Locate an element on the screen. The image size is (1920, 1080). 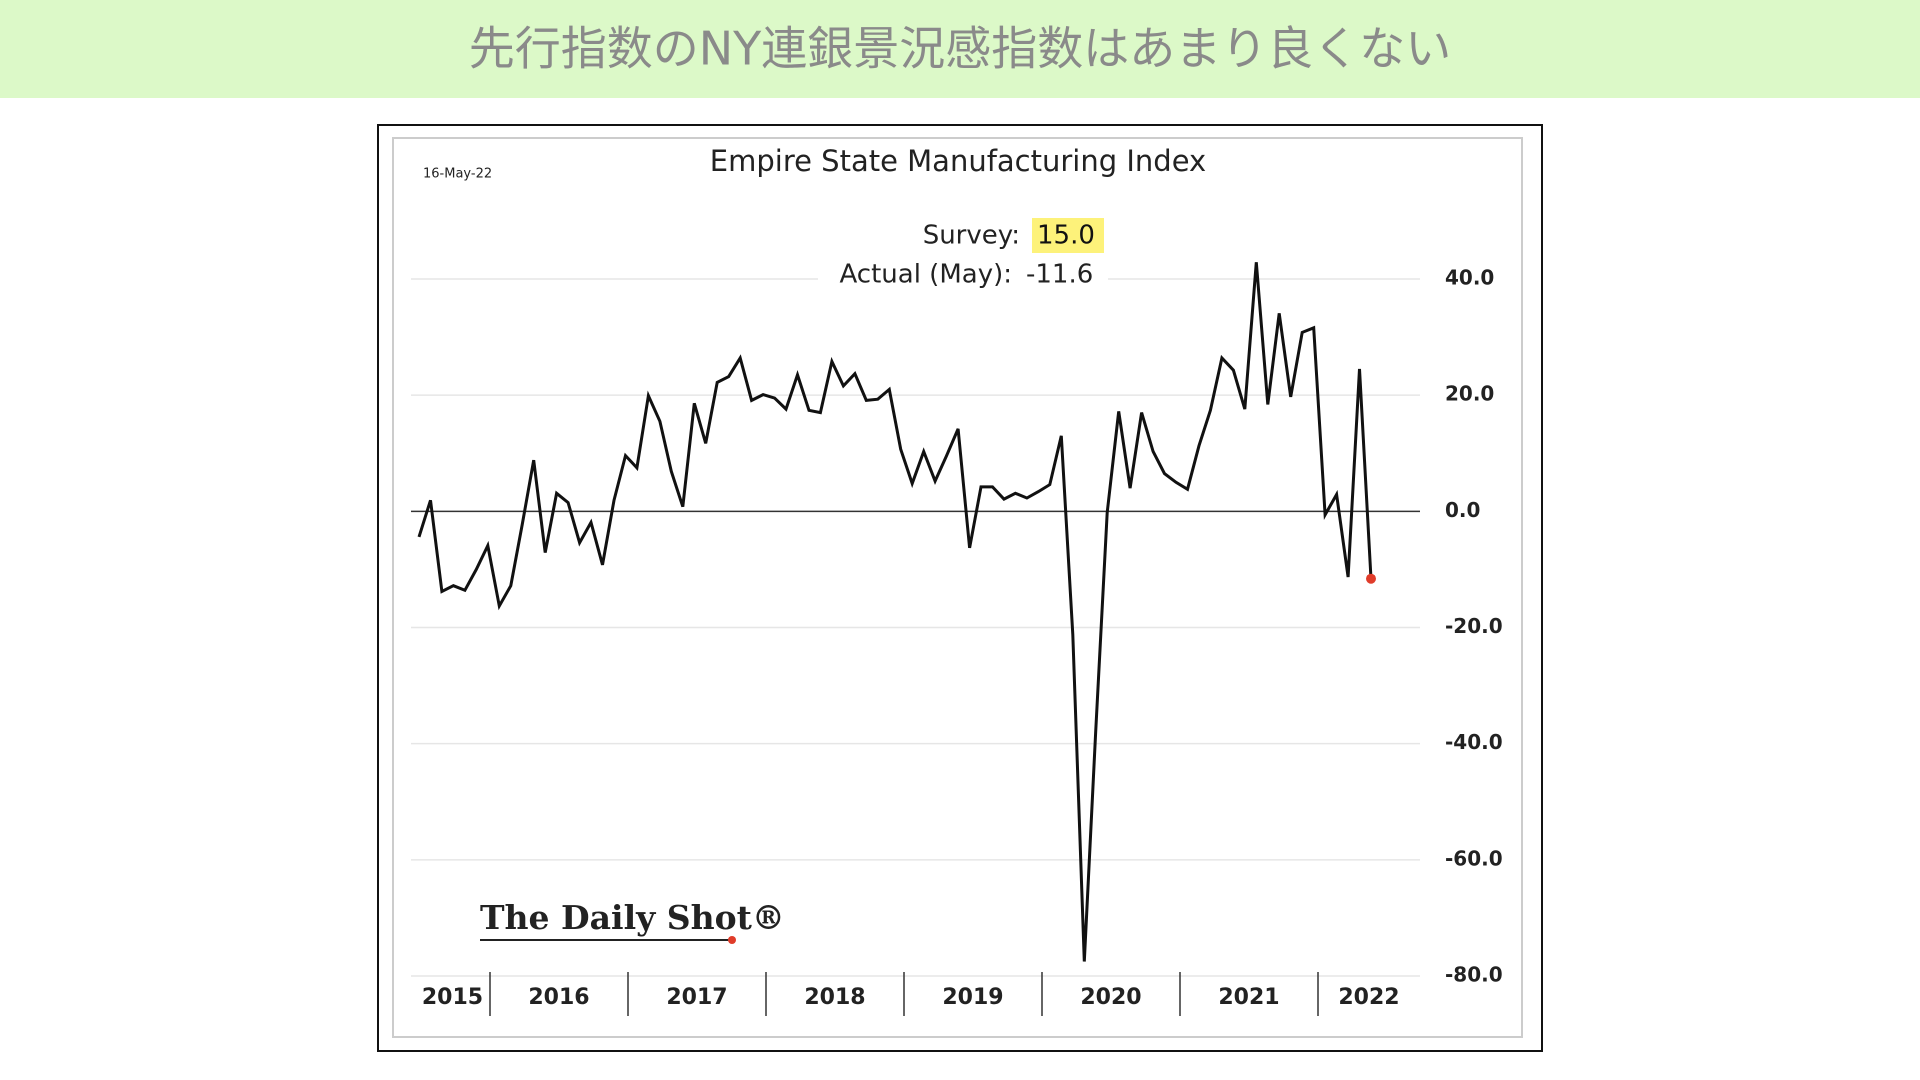
y-tick-label: 20.0 is located at coordinates (1469, 394).